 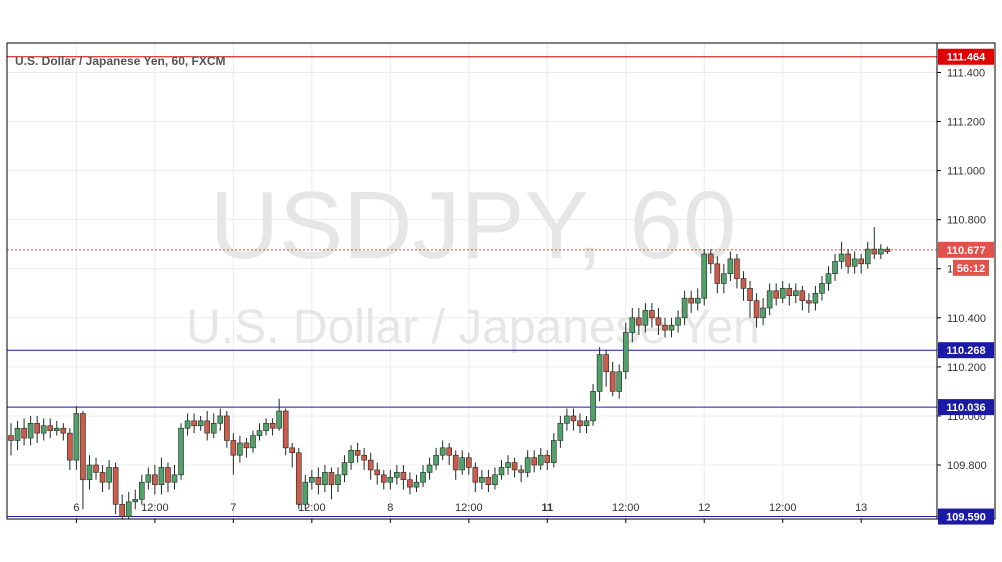 I want to click on level-badge-label: 110.268, so click(x=965, y=351).